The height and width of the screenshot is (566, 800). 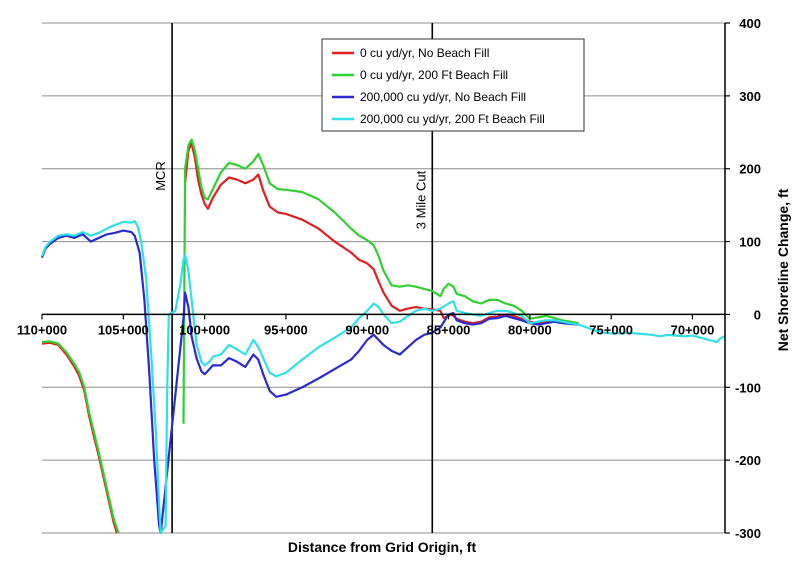 I want to click on legend-label: 0 cu yd/yr, 200 Ft Beach Fill, so click(x=434, y=75).